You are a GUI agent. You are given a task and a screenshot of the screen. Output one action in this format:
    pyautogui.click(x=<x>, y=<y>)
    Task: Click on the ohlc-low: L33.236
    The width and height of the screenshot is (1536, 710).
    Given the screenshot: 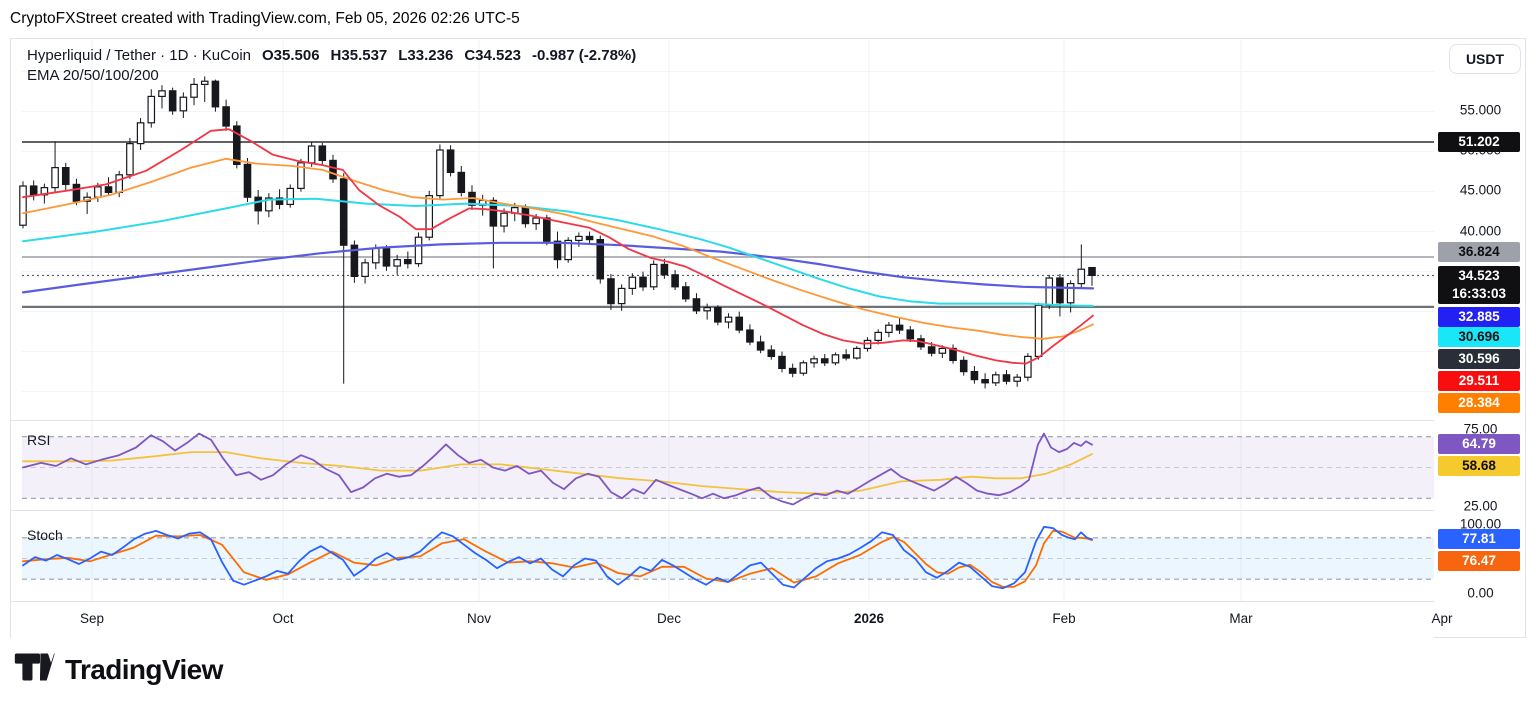 What is the action you would take?
    pyautogui.click(x=426, y=55)
    